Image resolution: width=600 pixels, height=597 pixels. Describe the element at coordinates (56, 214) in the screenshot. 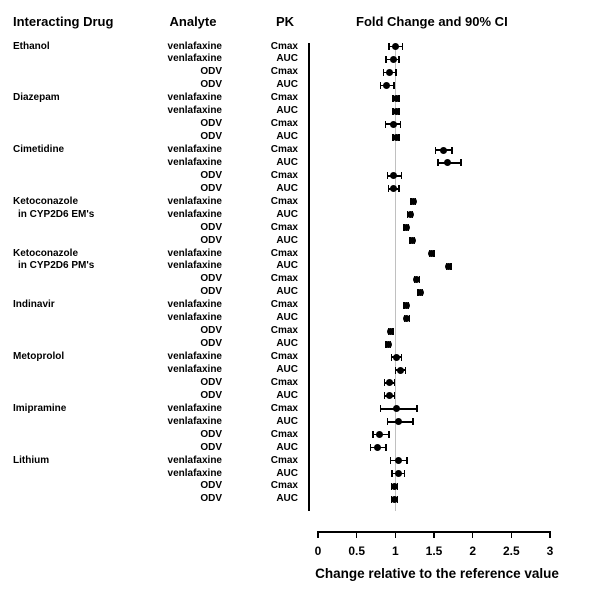

I see `drug-label: in CYP2D6 EM's` at that location.